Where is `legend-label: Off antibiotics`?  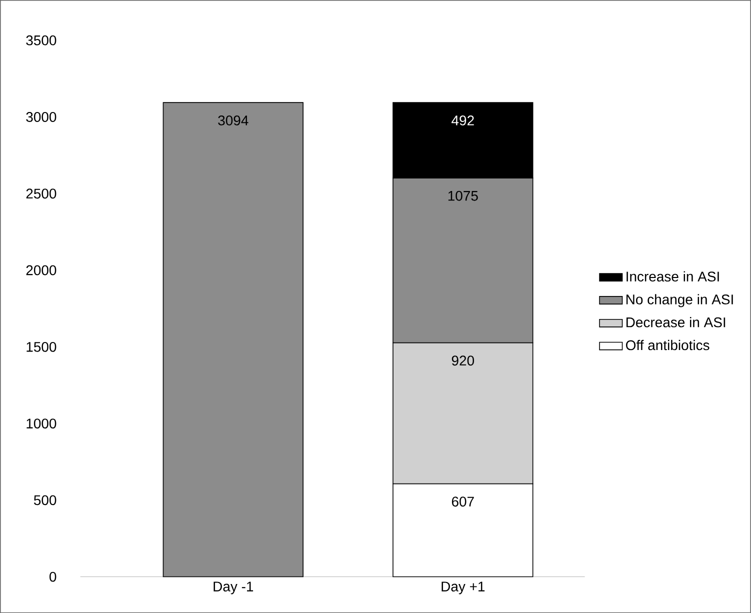 legend-label: Off antibiotics is located at coordinates (668, 345).